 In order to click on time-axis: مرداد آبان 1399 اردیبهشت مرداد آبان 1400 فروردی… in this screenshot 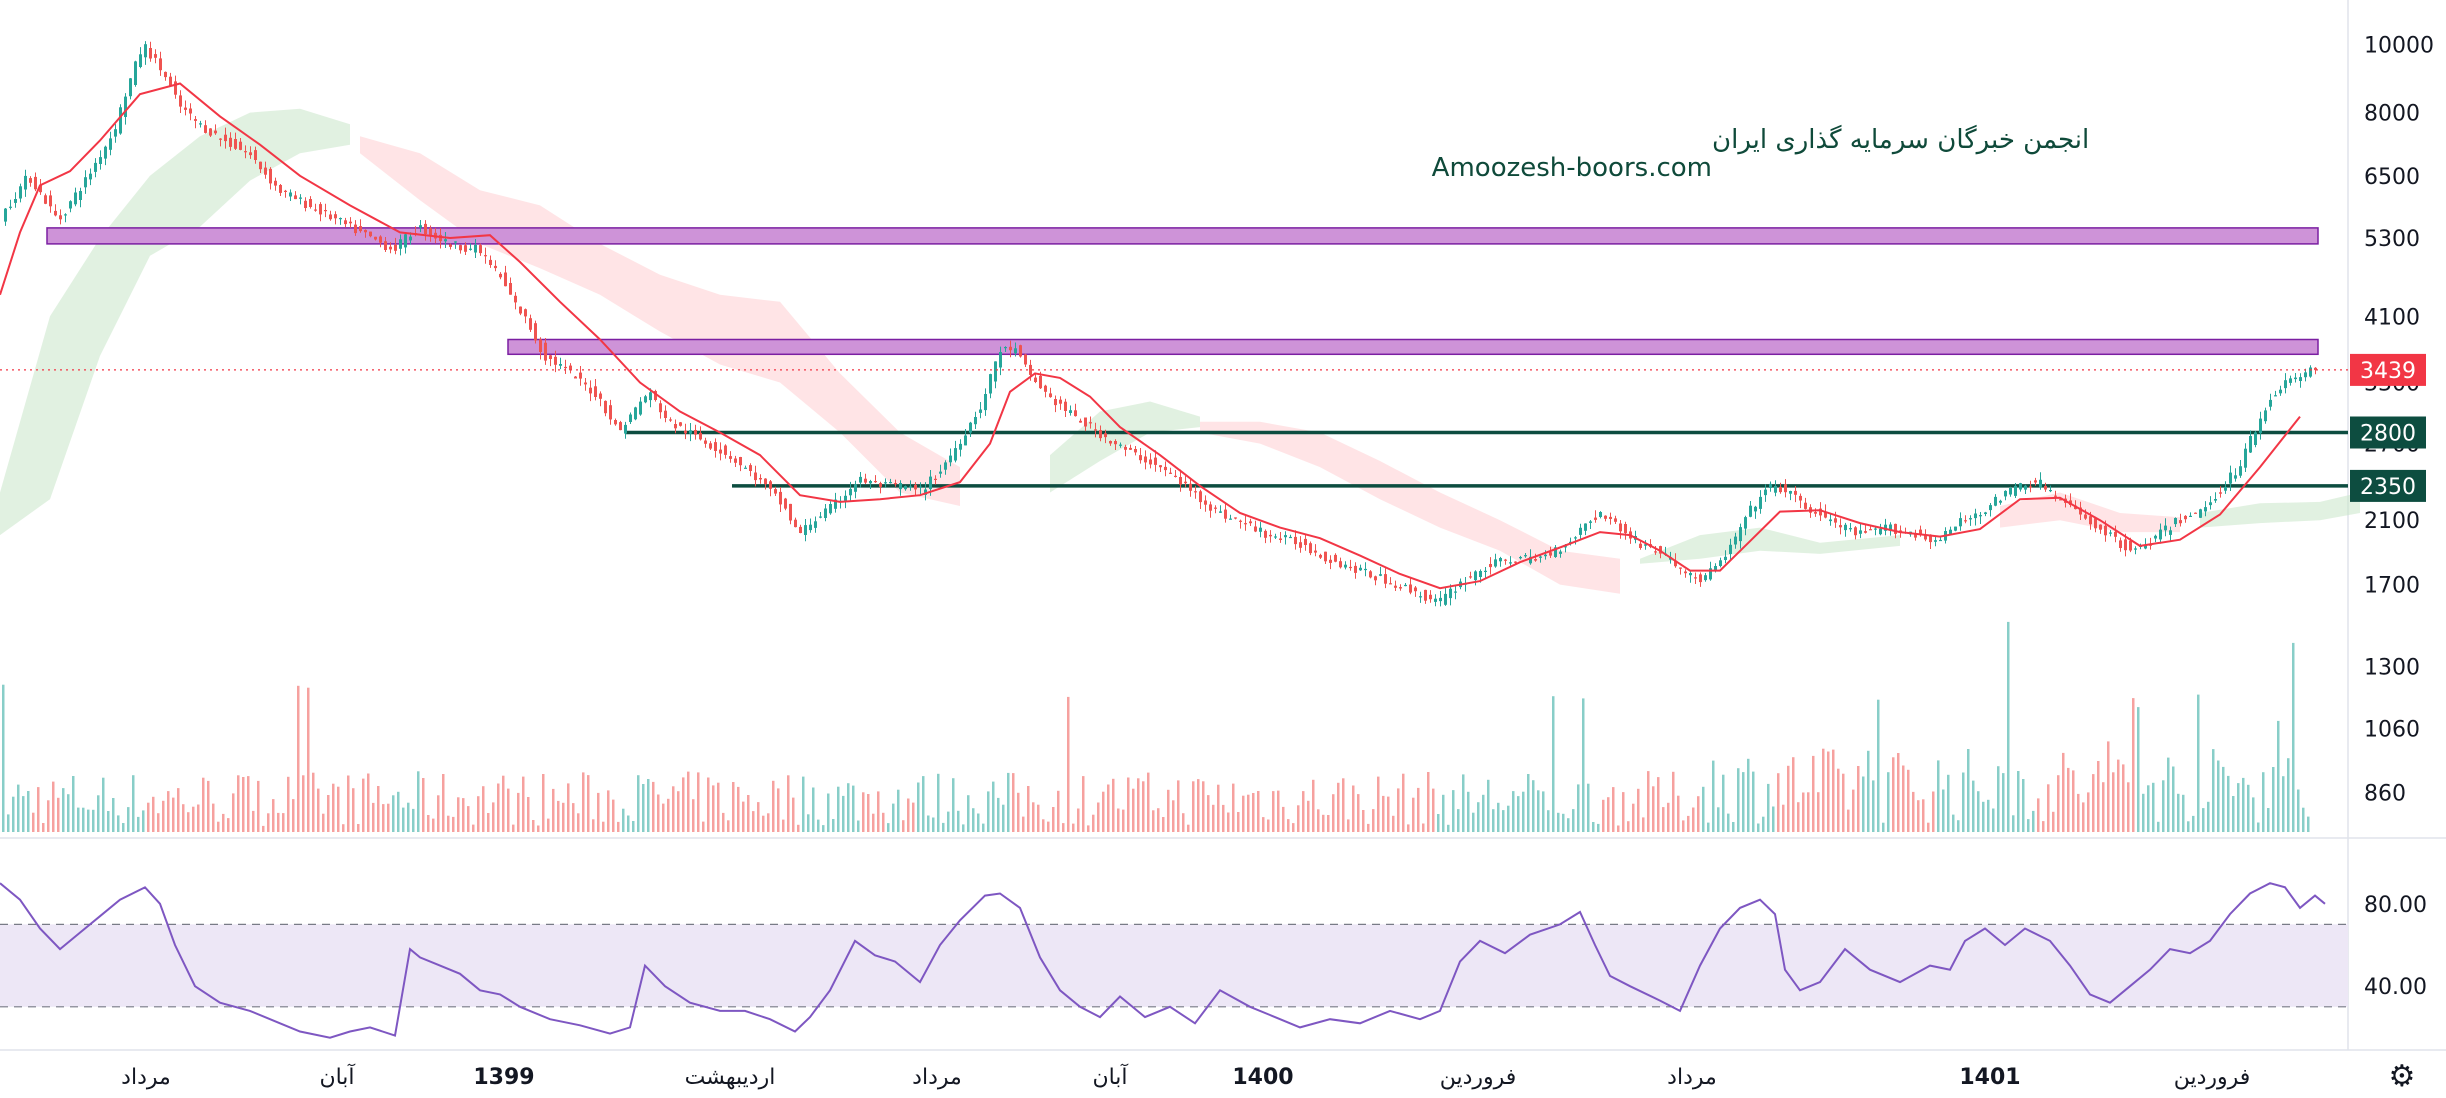, I will do `click(1185, 1076)`.